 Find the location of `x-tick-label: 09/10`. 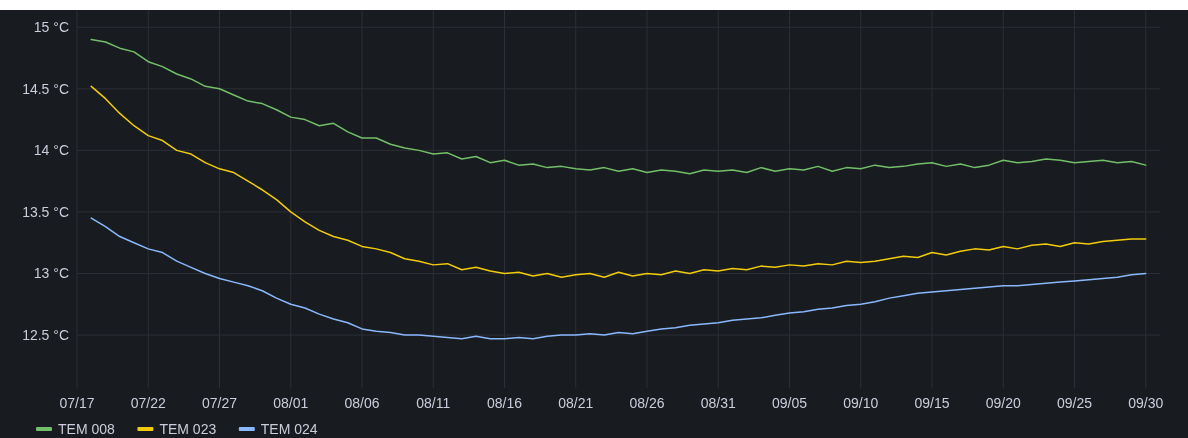

x-tick-label: 09/10 is located at coordinates (861, 403).